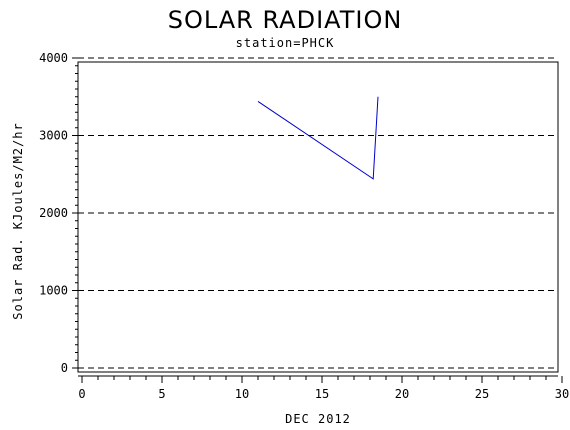 The width and height of the screenshot is (570, 430). I want to click on x-tick-label: 10, so click(242, 394).